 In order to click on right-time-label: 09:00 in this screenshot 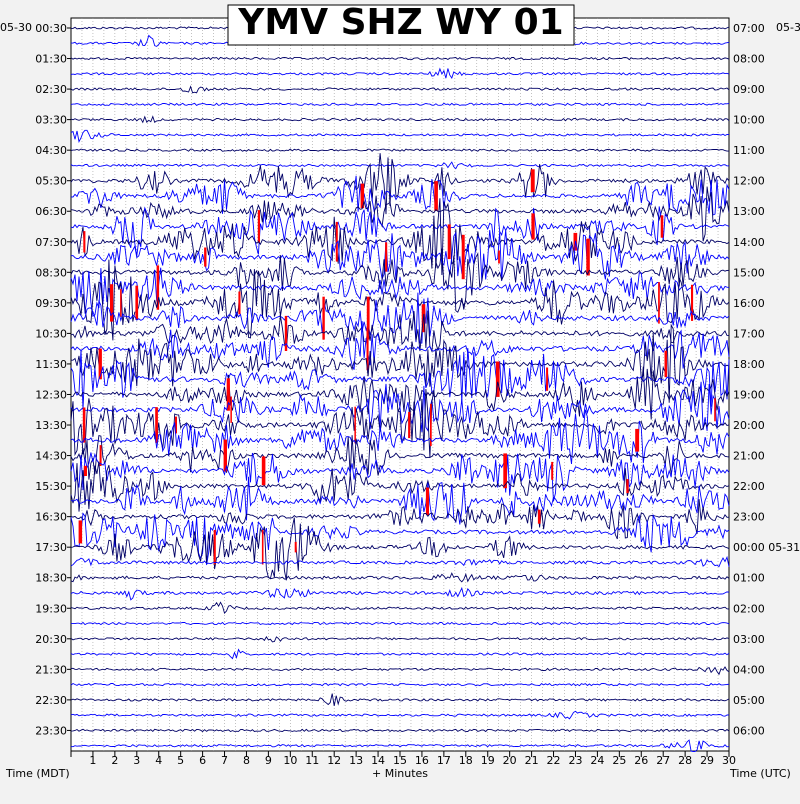, I will do `click(749, 89)`.